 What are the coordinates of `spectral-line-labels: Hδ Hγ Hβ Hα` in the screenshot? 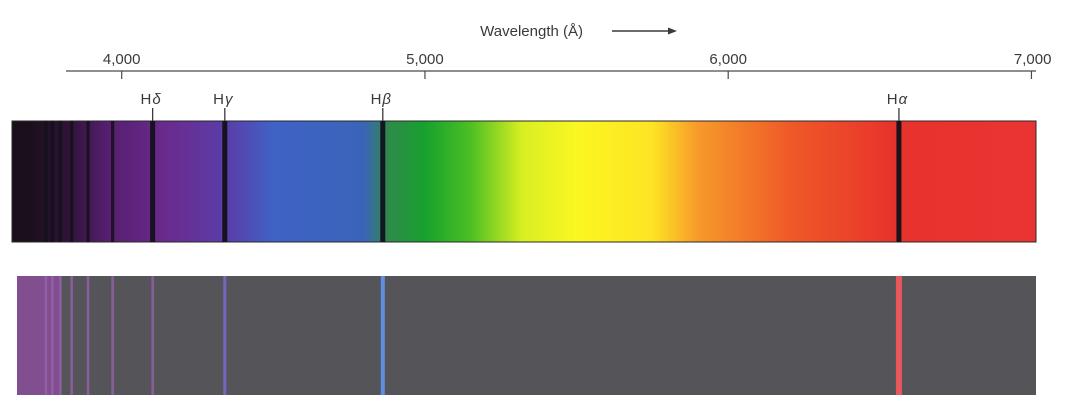 It's located at (524, 106).